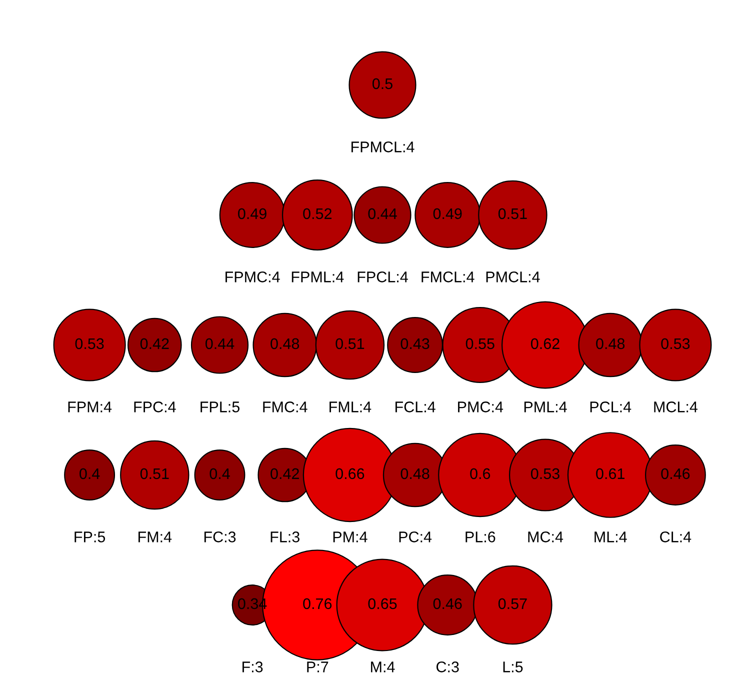 This screenshot has height=677, width=753. What do you see at coordinates (415, 537) in the screenshot?
I see `category-label: PC:4` at bounding box center [415, 537].